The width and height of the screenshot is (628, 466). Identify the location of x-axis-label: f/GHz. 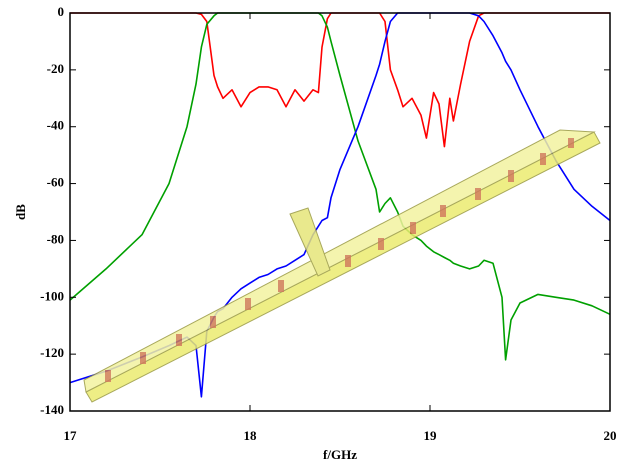
(340, 454).